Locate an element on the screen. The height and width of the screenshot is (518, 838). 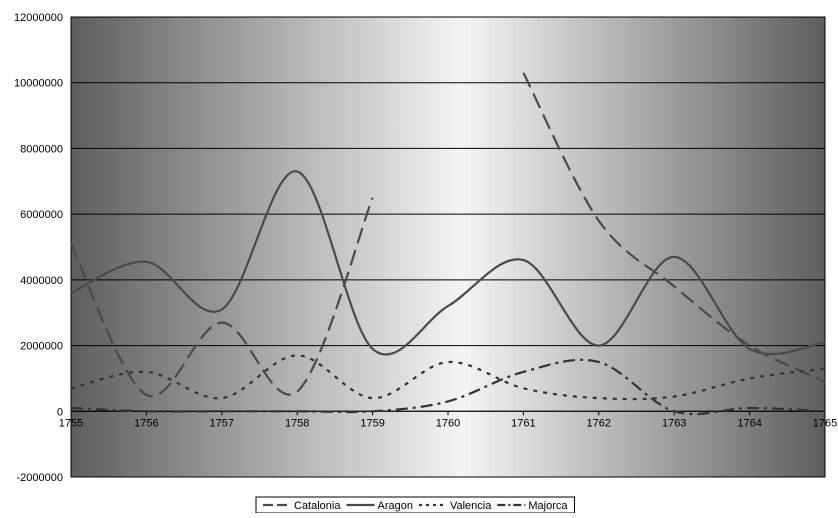
x-tick-label: 1764 is located at coordinates (749, 423).